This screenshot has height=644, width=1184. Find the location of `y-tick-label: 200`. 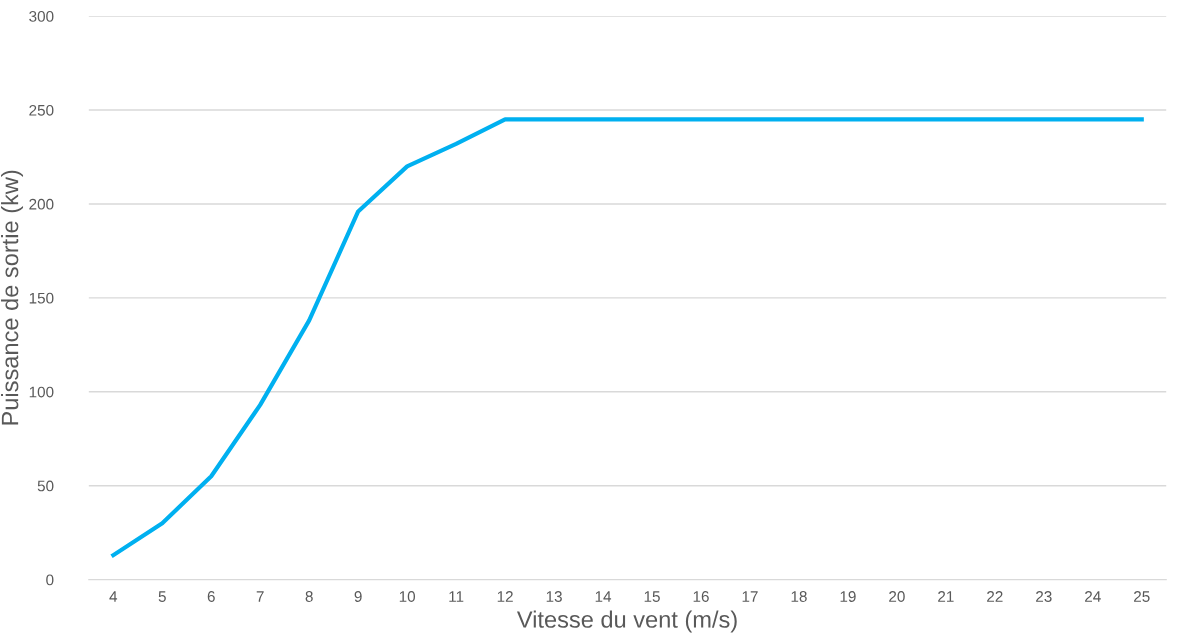

y-tick-label: 200 is located at coordinates (41, 204).